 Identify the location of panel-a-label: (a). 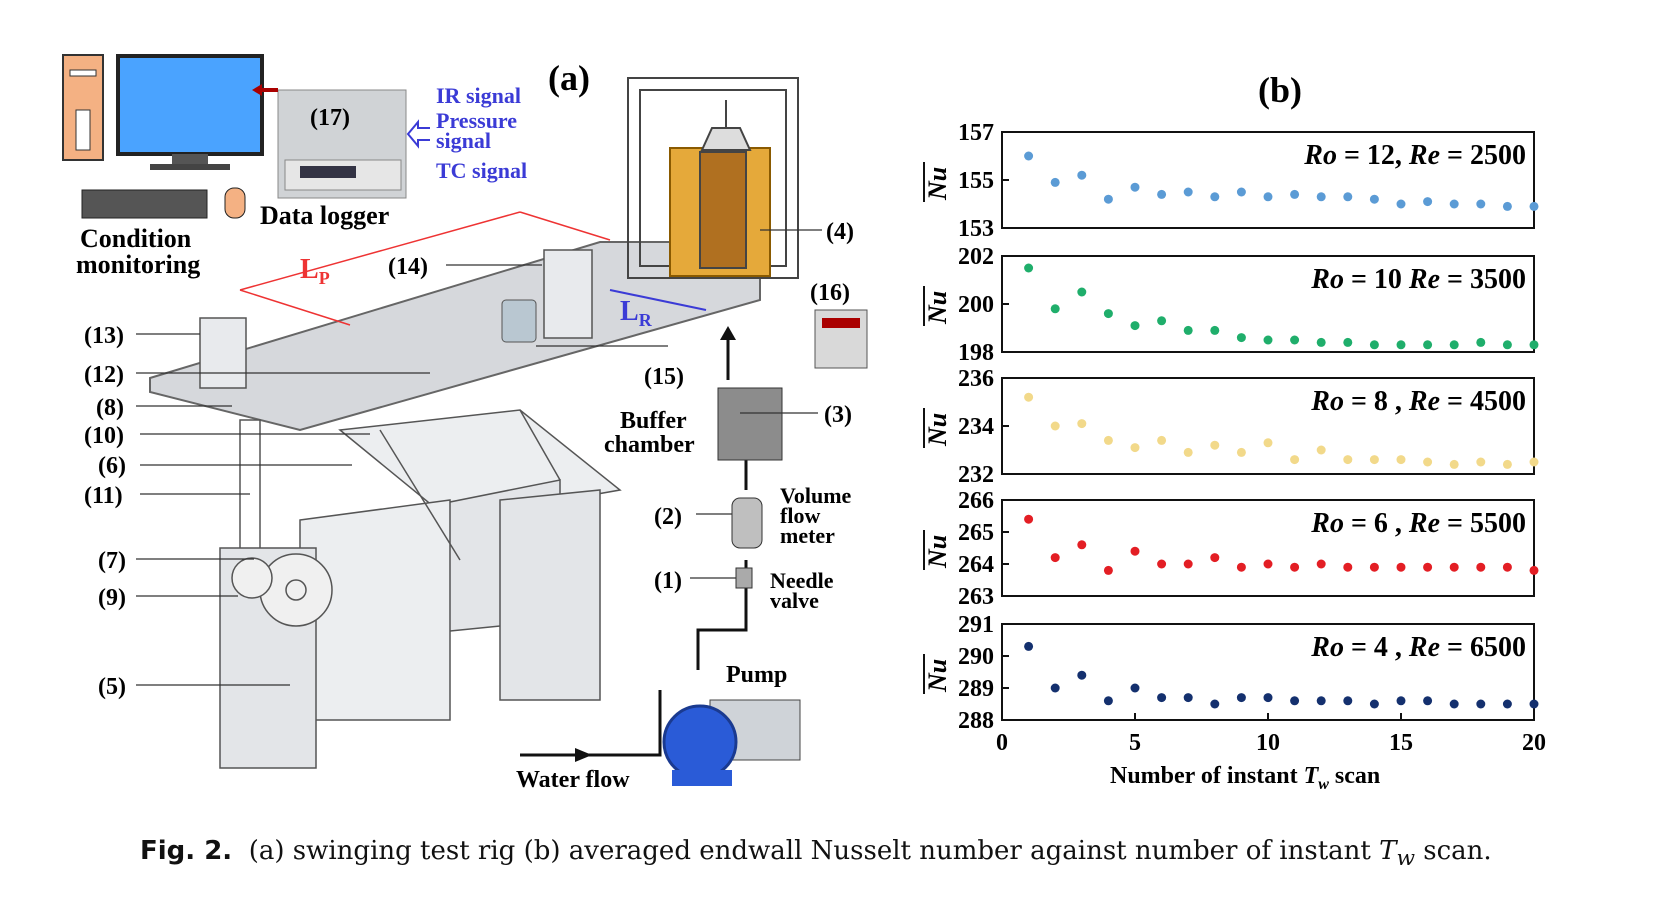
(569, 78).